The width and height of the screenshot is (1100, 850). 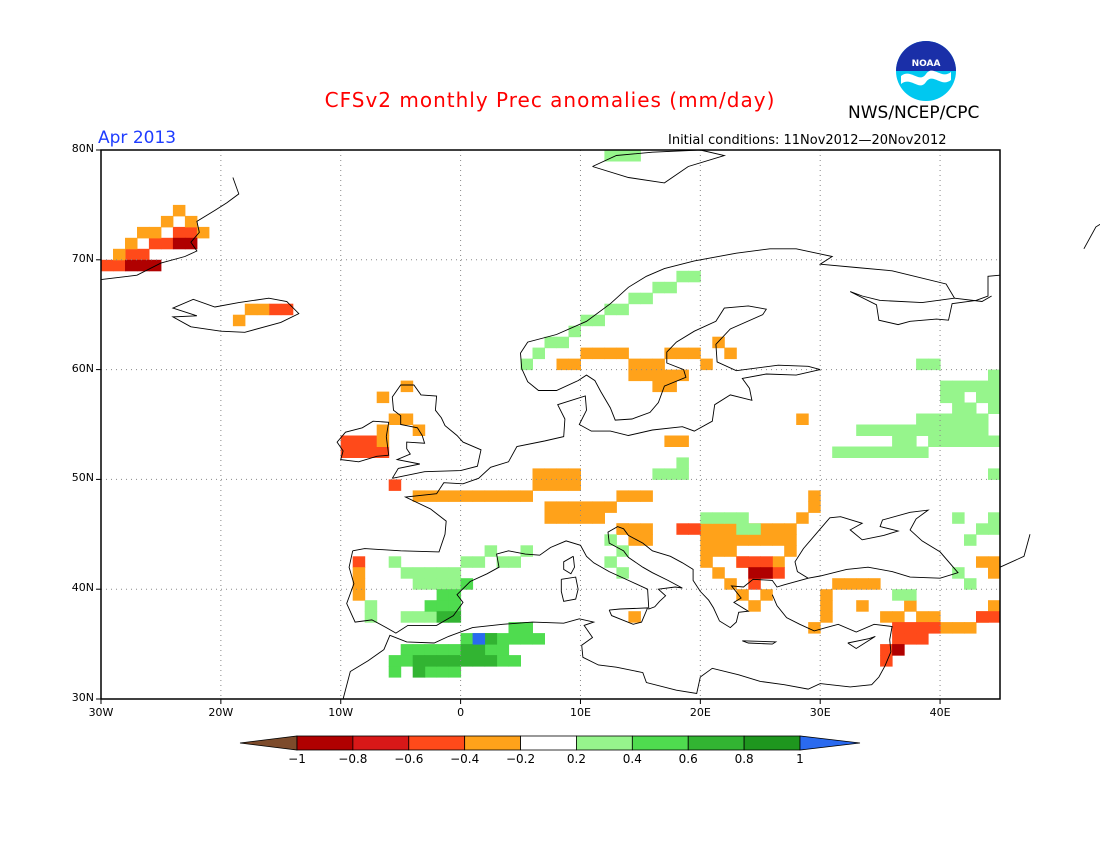 I want to click on lon-tick-label: 40E, so click(x=940, y=712).